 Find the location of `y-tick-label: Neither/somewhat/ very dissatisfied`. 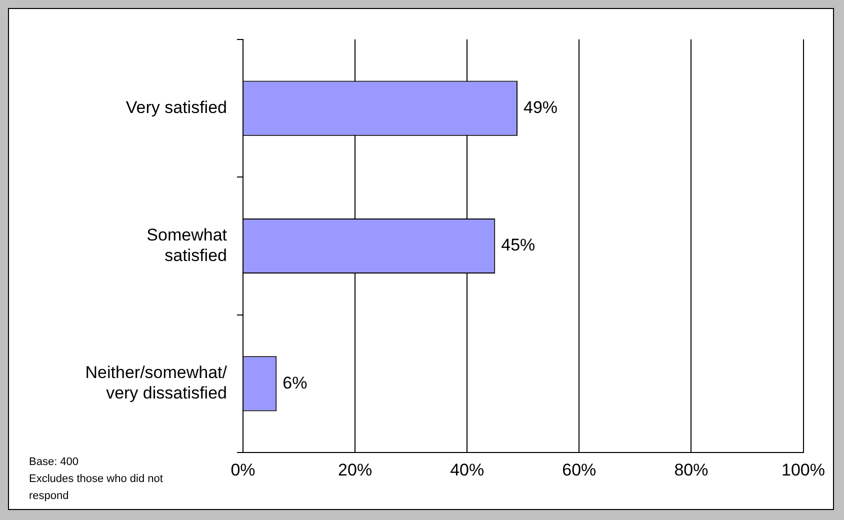

y-tick-label: Neither/somewhat/ very dissatisfied is located at coordinates (156, 383).